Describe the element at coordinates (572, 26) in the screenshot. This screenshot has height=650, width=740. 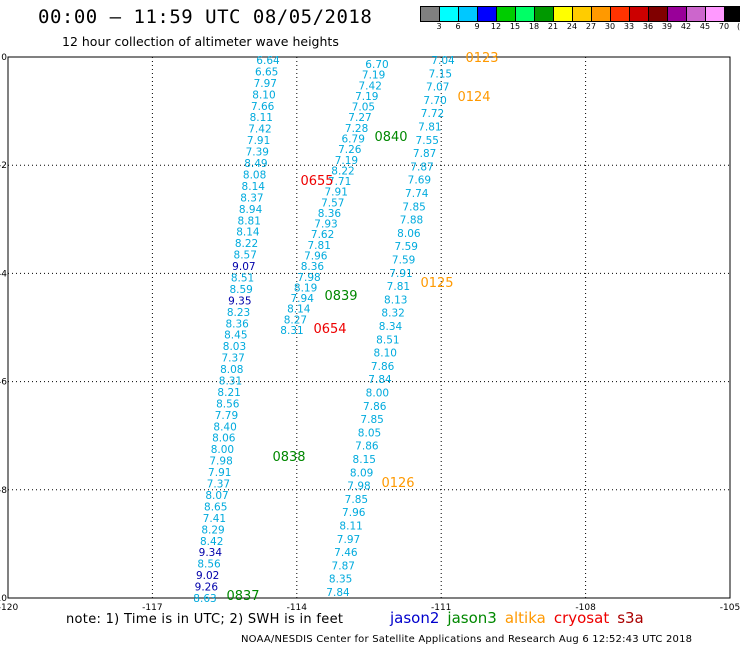
I see `colorbar-label: 24` at that location.